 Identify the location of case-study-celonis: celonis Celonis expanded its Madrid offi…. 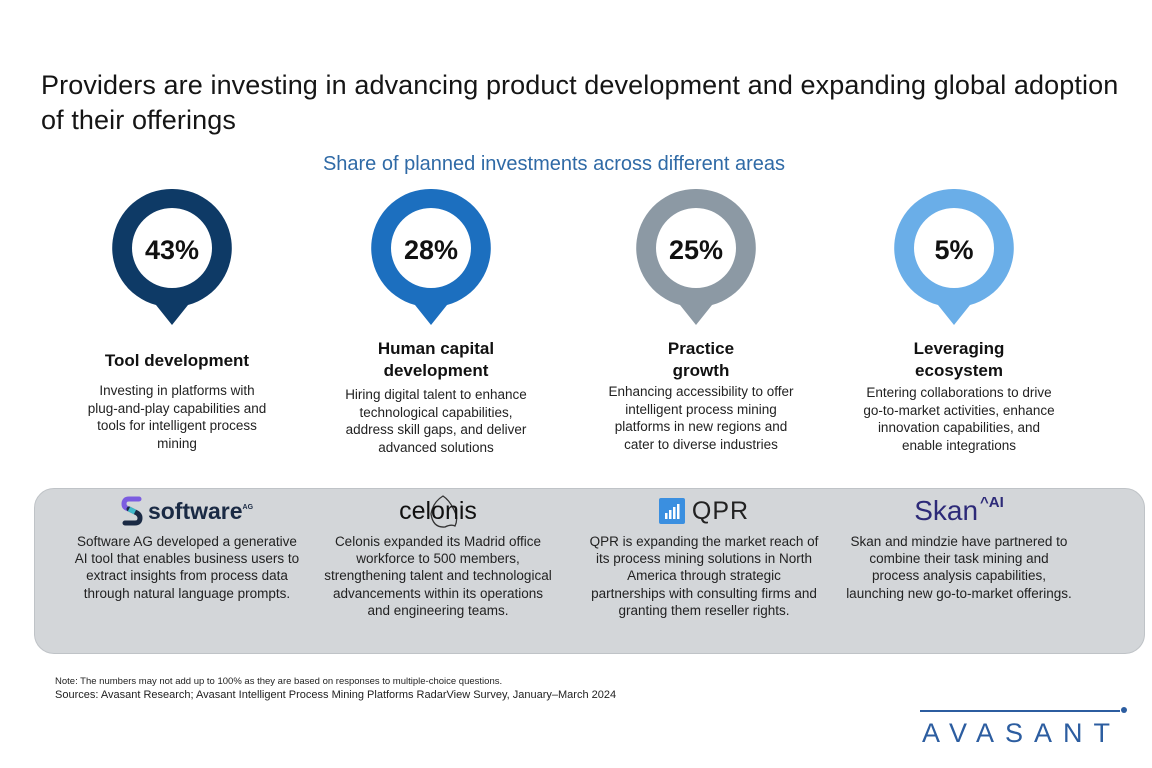
(438, 555).